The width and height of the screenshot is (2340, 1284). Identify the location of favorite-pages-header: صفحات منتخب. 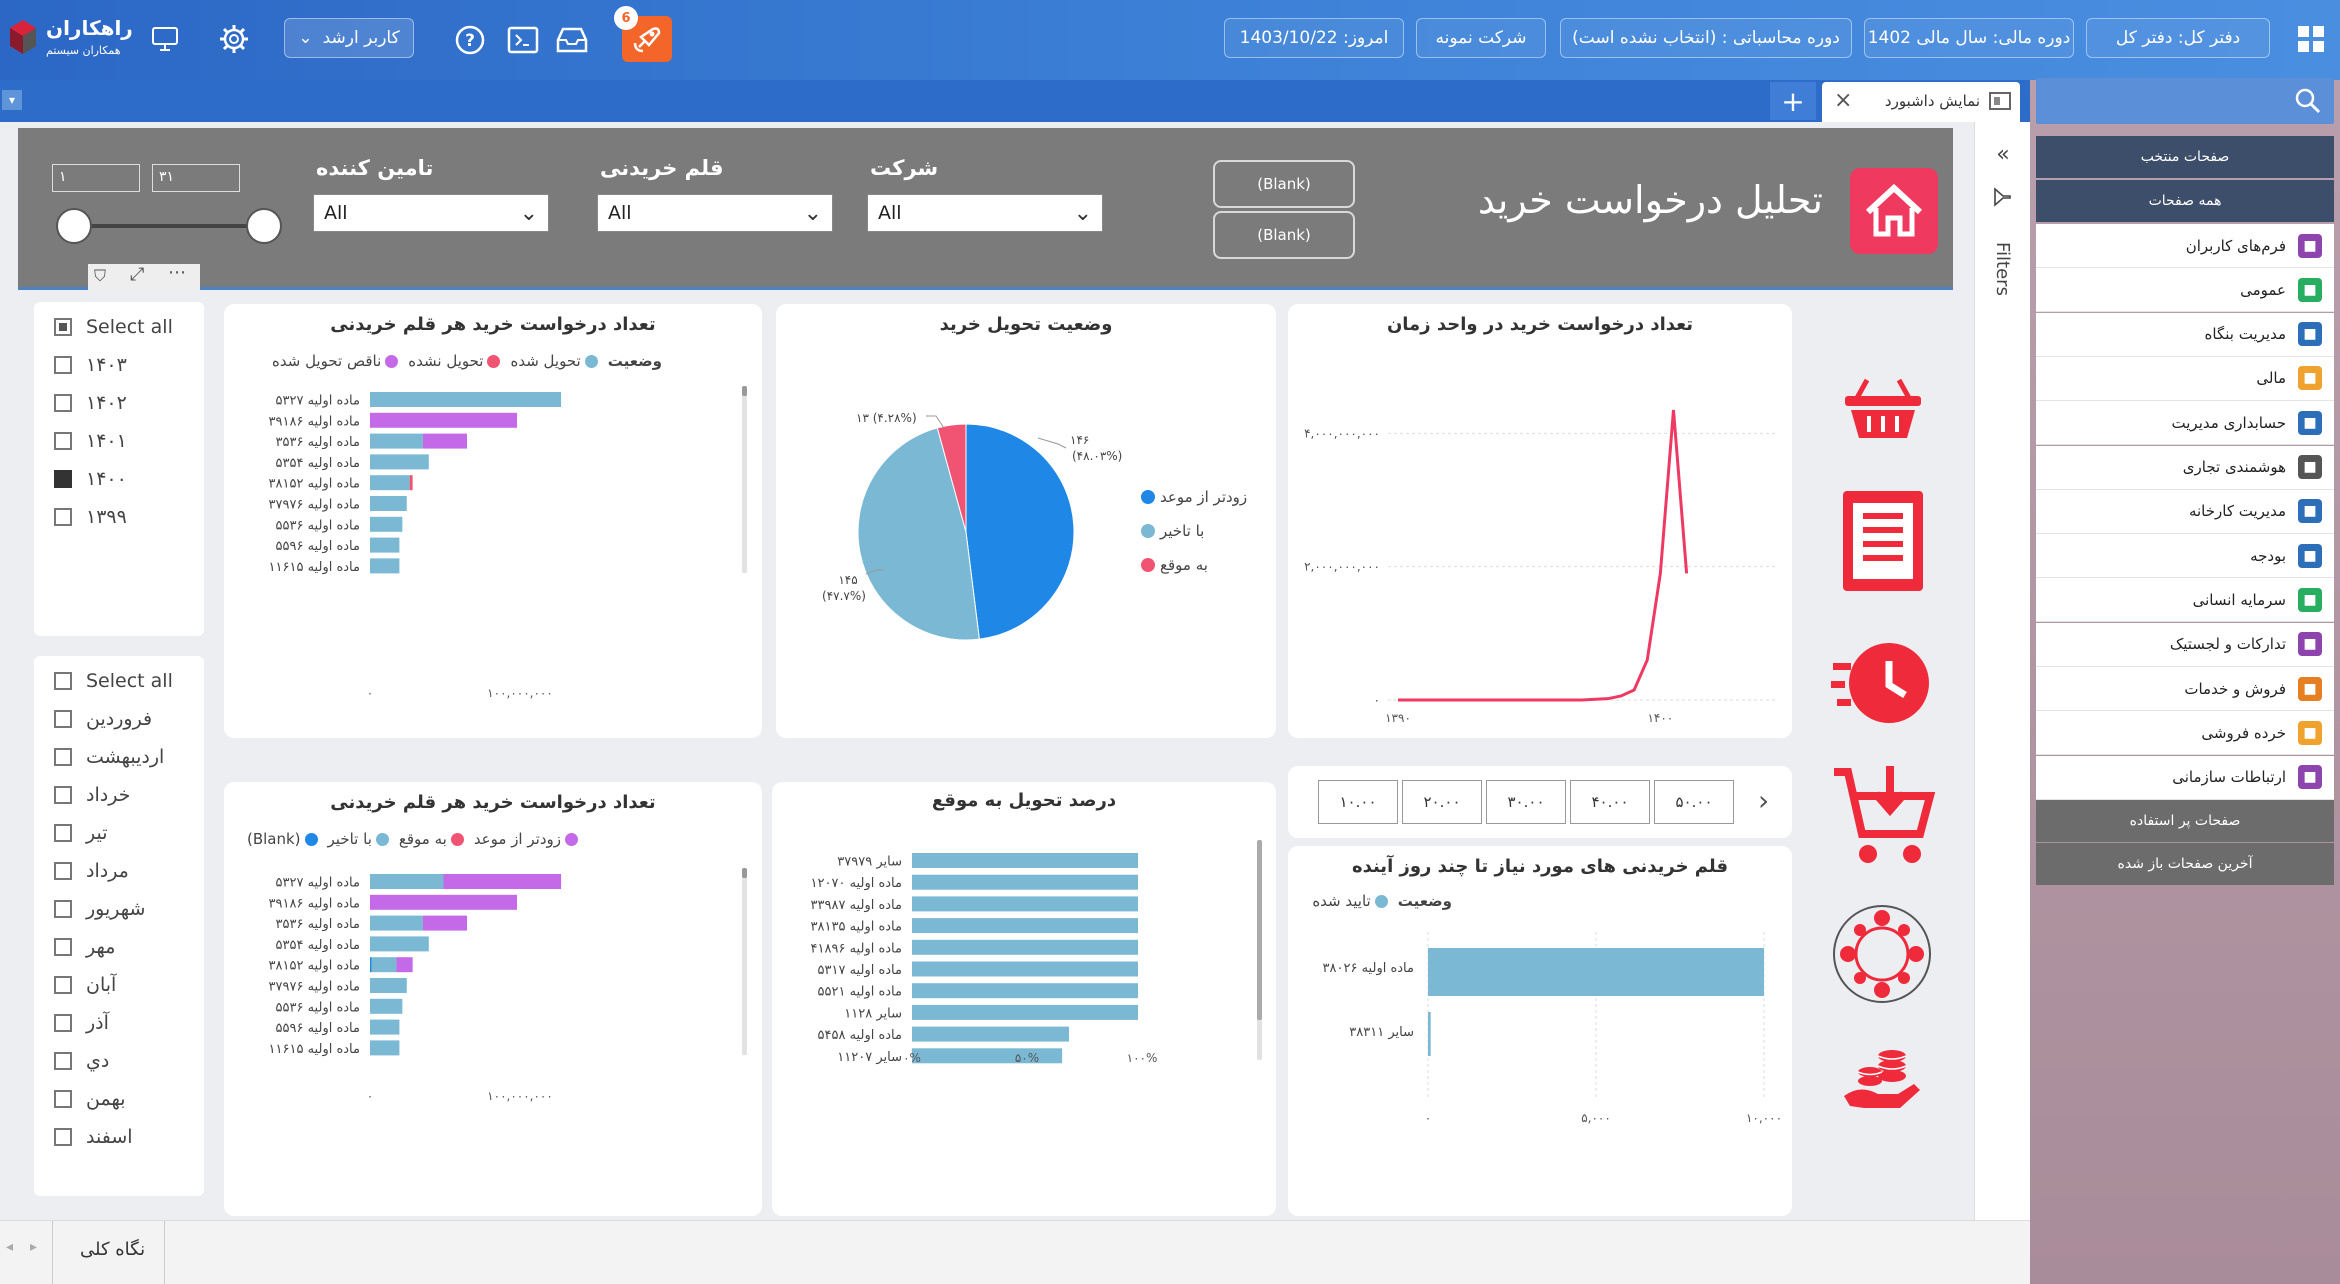
(2185, 157).